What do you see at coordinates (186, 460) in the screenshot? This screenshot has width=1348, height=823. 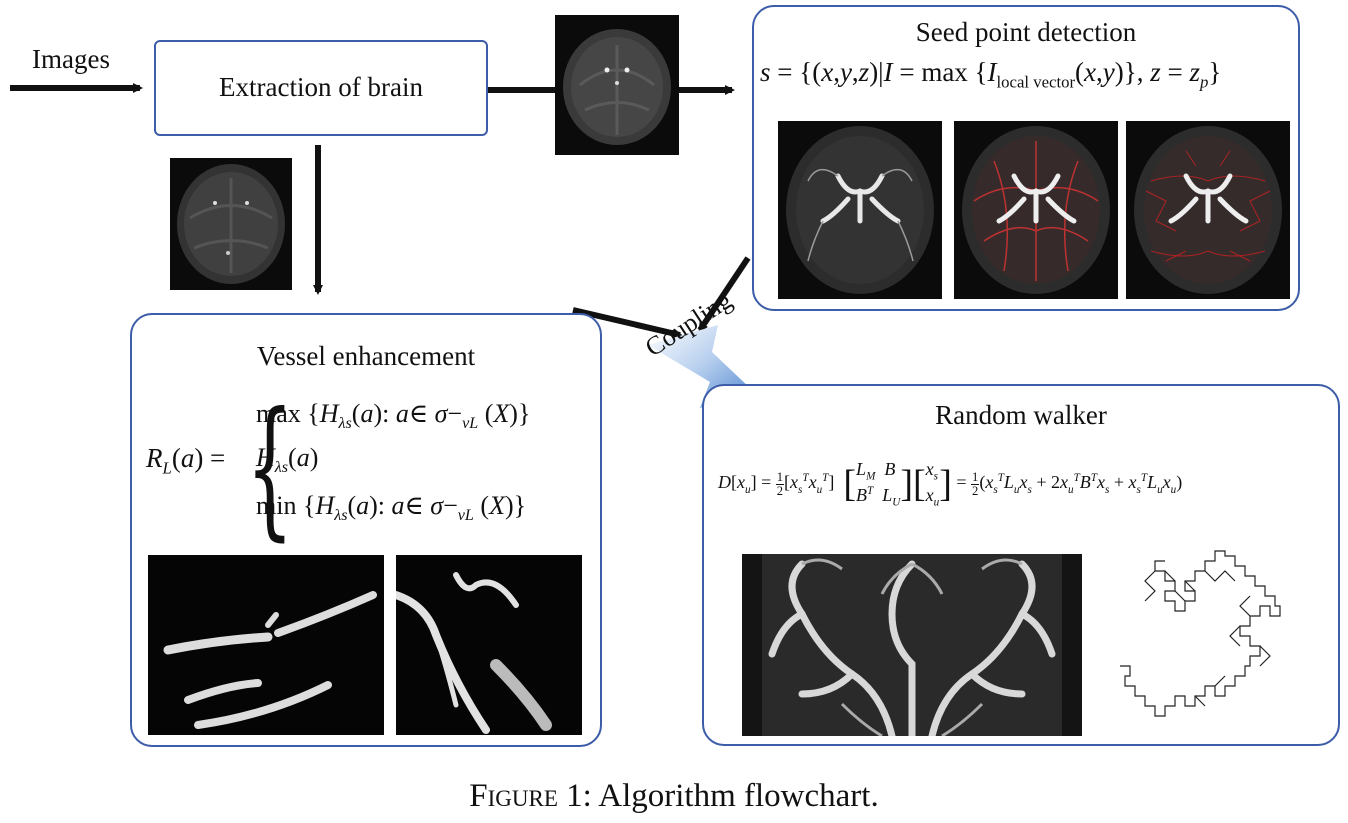 I see `vessel-formula-lhs: RL(a) =` at bounding box center [186, 460].